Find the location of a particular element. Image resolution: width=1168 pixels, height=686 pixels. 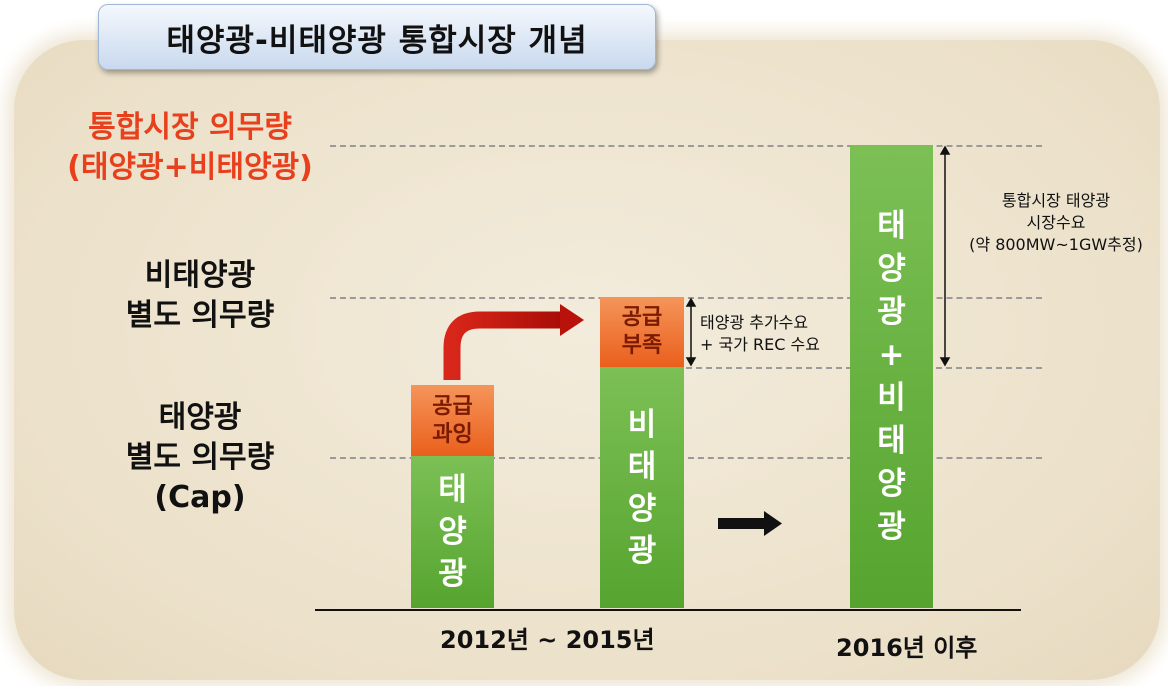

solar-obligation-line3: (Cap) is located at coordinates (200, 497).